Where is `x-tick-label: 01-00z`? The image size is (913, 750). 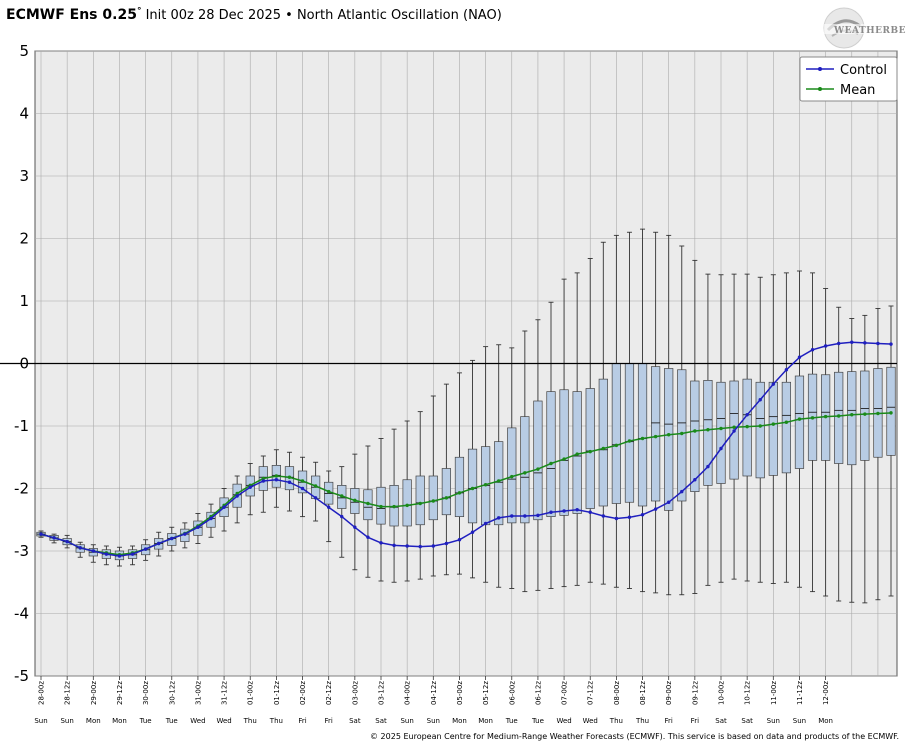 x-tick-label: 01-00z is located at coordinates (251, 693).